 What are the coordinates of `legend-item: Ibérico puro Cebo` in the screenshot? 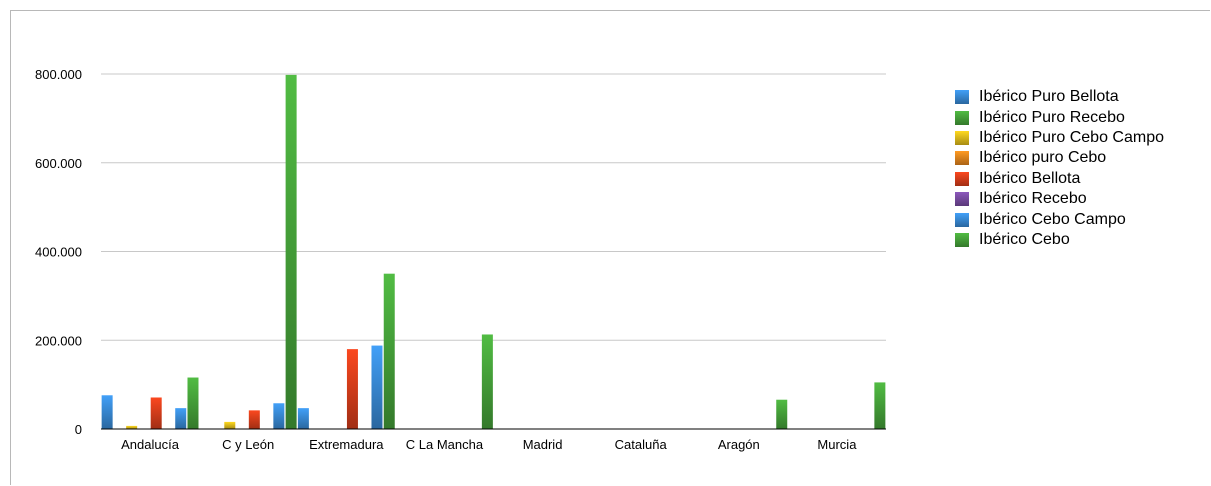 It's located at (1059, 158).